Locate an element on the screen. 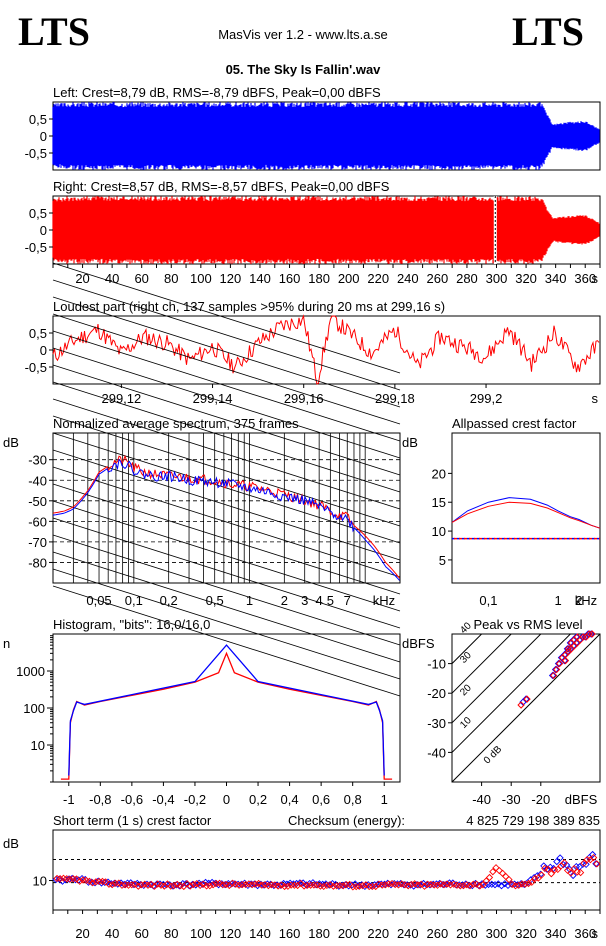 Image resolution: width=606 pixels, height=946 pixels. y-axis-label: dB is located at coordinates (11, 442).